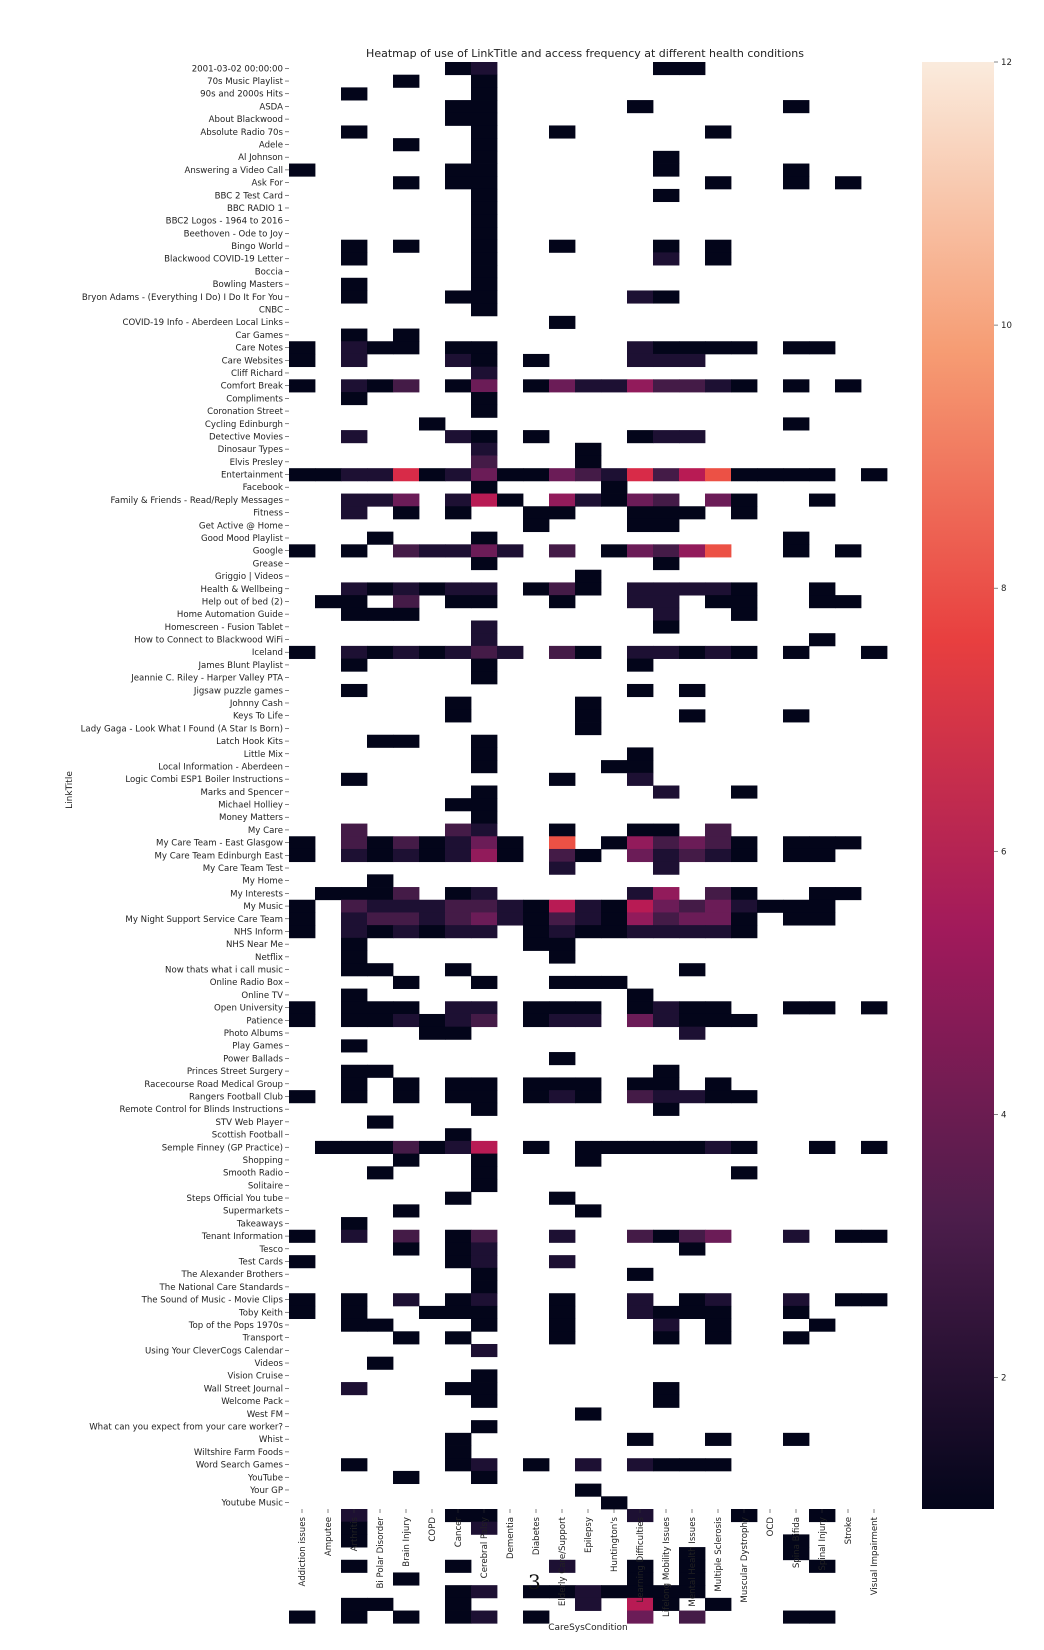 This screenshot has height=1650, width=1044. What do you see at coordinates (263, 488) in the screenshot?
I see `row-label: Facebook` at bounding box center [263, 488].